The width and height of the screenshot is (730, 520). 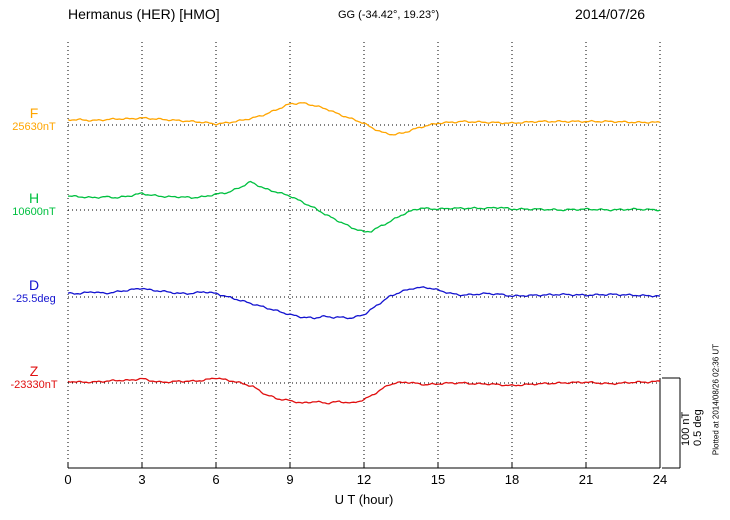 What do you see at coordinates (34, 385) in the screenshot?
I see `channel-baseline-Z: -23330nT` at bounding box center [34, 385].